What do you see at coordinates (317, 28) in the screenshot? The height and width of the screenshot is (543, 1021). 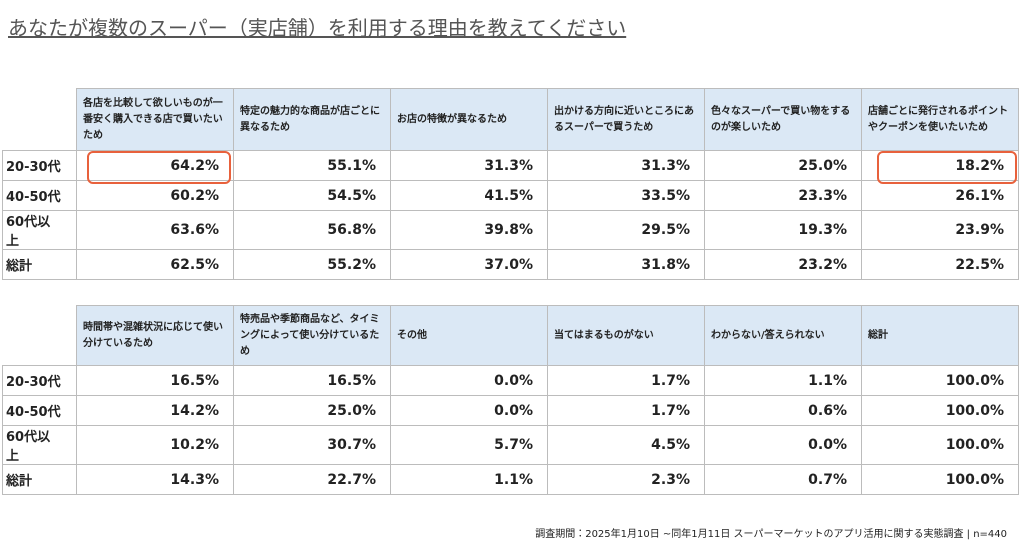 I see `title: あなたが複数のスーパー（実店舗）を利用する理由を教えてください` at bounding box center [317, 28].